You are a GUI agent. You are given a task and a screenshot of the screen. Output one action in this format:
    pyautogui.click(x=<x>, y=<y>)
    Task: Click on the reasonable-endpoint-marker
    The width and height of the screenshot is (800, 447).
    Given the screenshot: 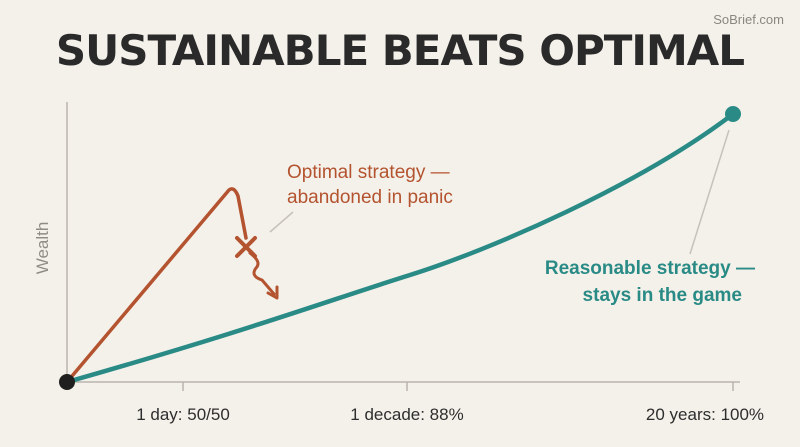 What is the action you would take?
    pyautogui.click(x=733, y=114)
    